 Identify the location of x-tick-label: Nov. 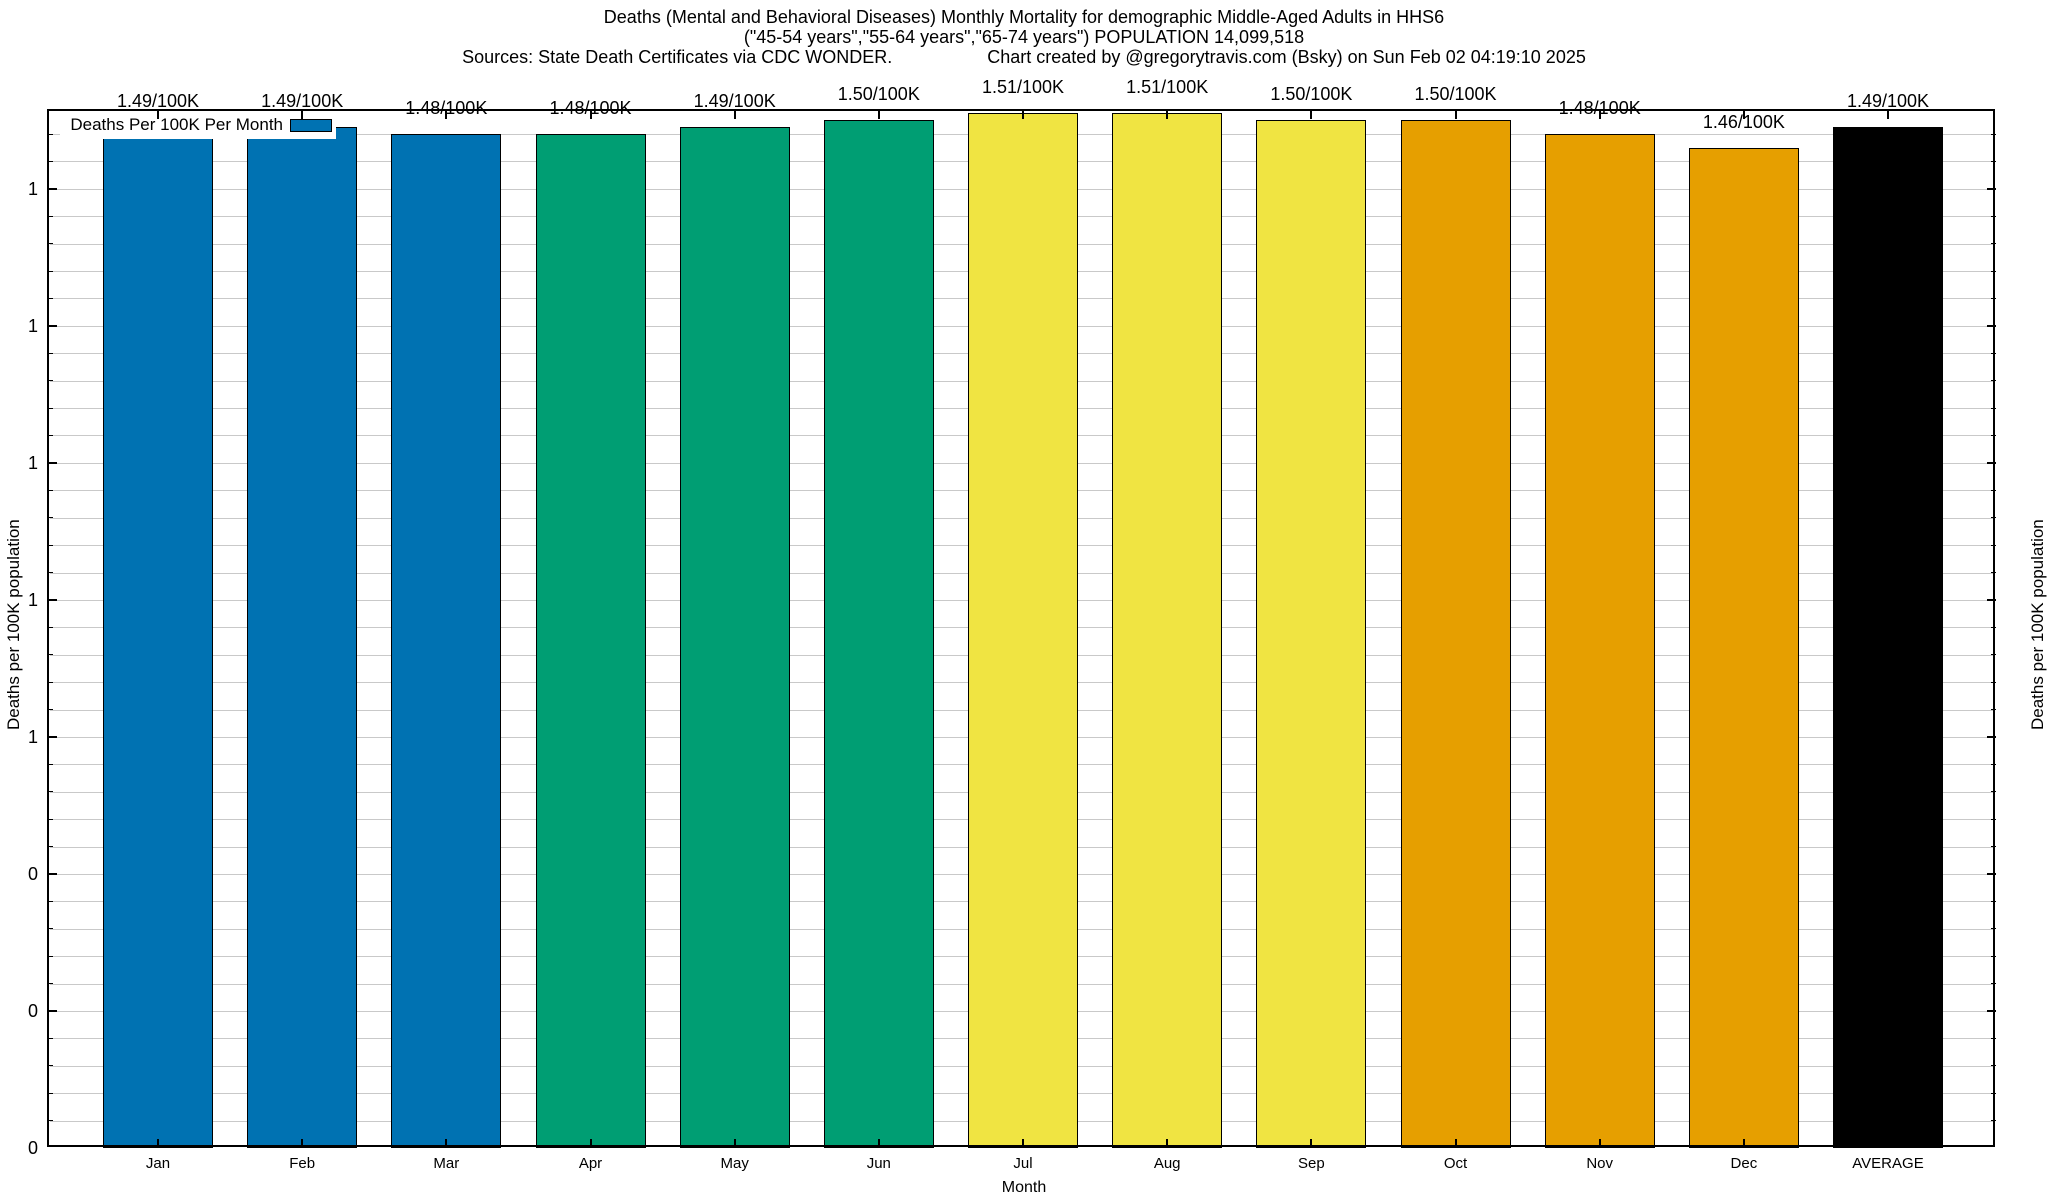
(1600, 1163).